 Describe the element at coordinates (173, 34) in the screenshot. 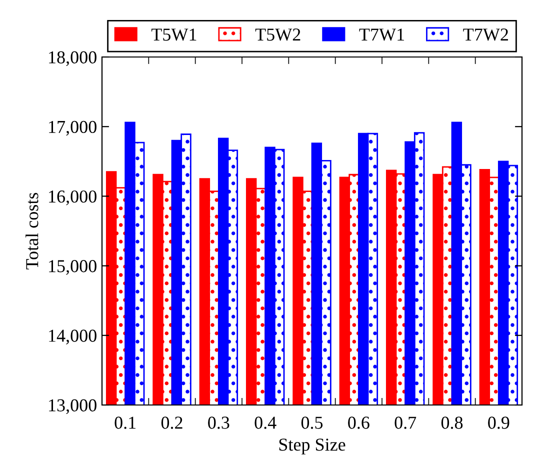

I see `legend-label: T5W1` at that location.